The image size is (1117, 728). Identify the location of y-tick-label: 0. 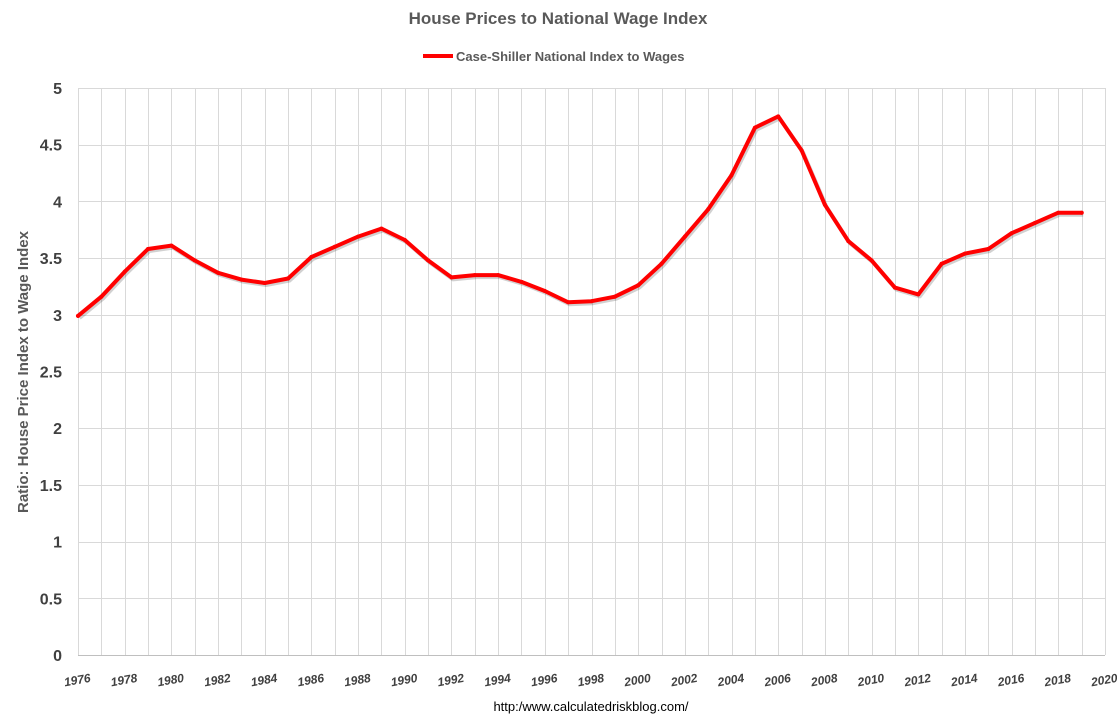
(57, 656).